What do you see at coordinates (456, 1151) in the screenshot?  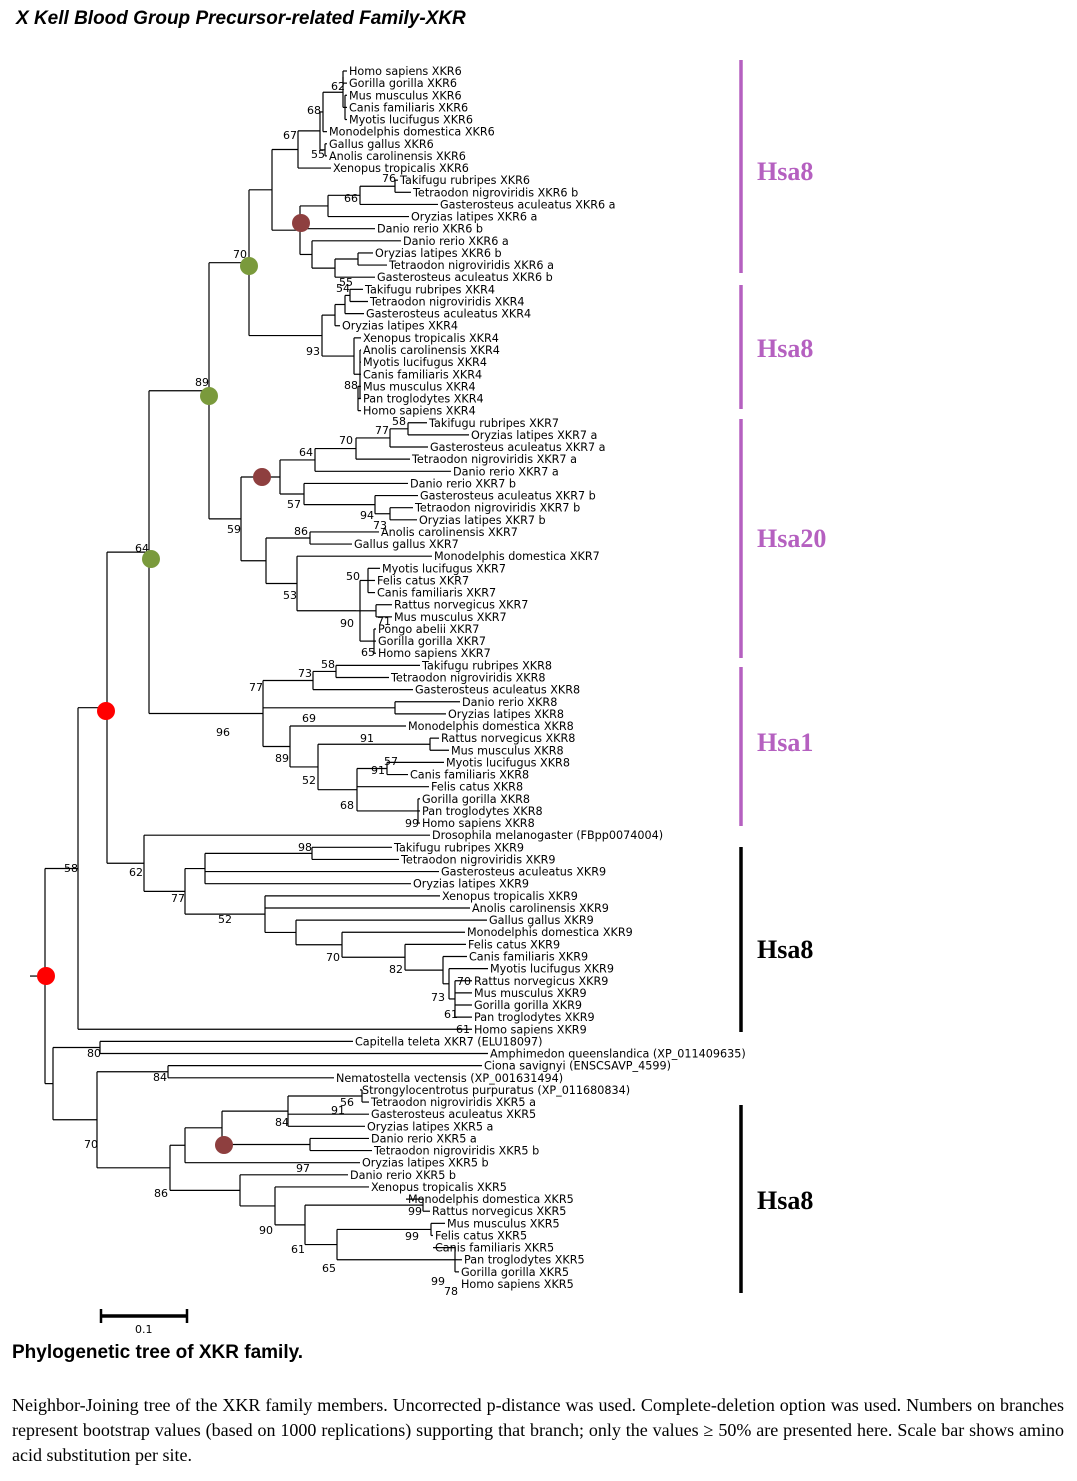 I see `taxon-label: Tetraodon nigroviridis XKR5 b` at bounding box center [456, 1151].